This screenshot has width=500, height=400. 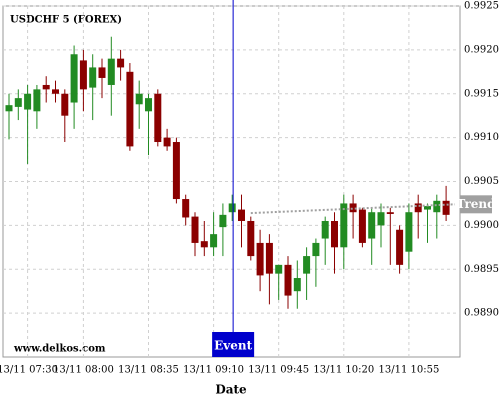 What do you see at coordinates (231, 390) in the screenshot?
I see `x-axis-label: Date` at bounding box center [231, 390].